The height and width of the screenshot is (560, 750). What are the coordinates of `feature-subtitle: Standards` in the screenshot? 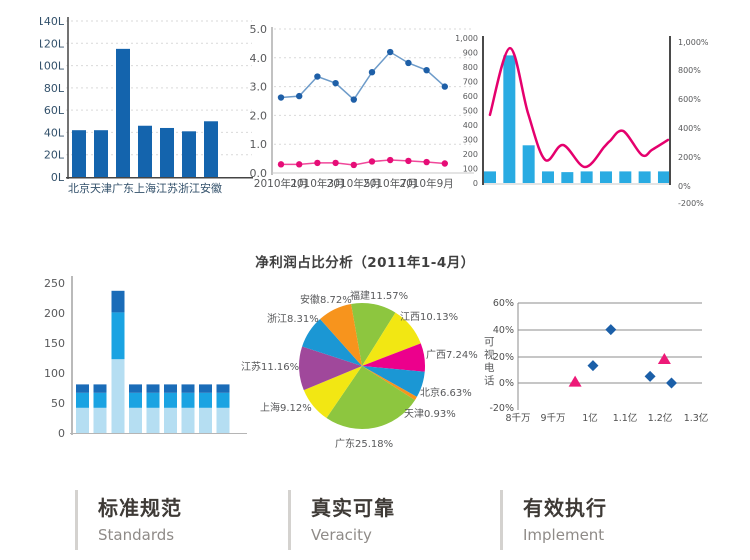 It's located at (136, 535).